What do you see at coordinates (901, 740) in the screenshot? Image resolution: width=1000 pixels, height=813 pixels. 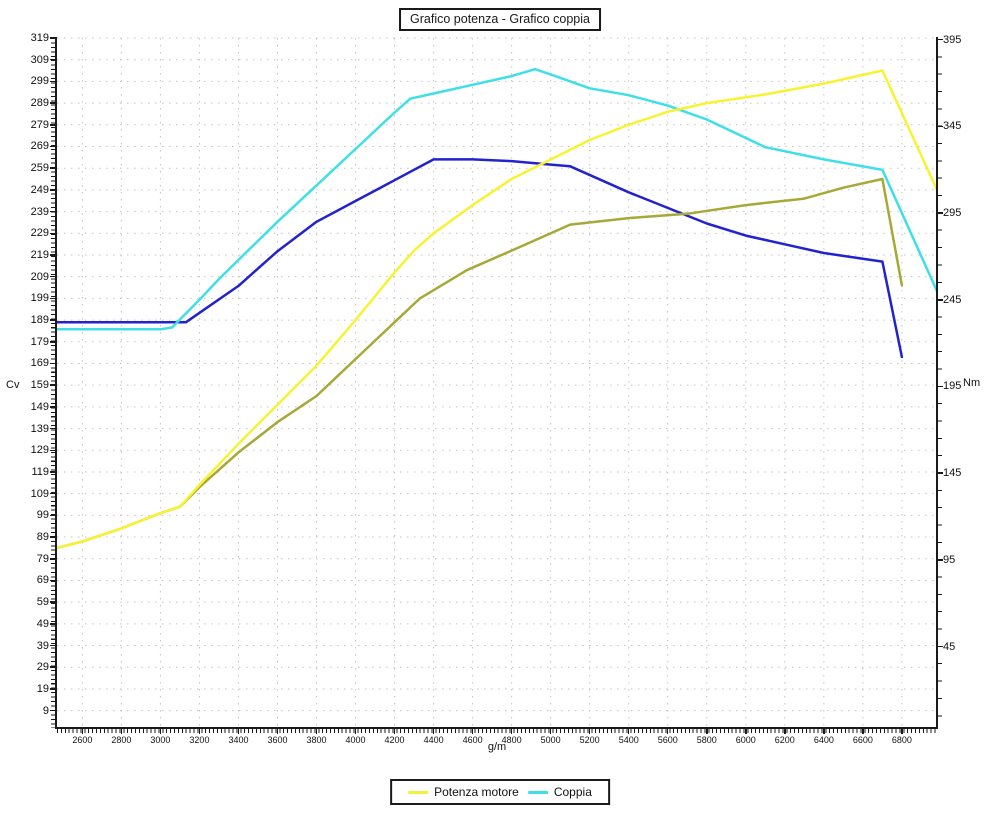 I see `x-axis-tick-label: 6800` at bounding box center [901, 740].